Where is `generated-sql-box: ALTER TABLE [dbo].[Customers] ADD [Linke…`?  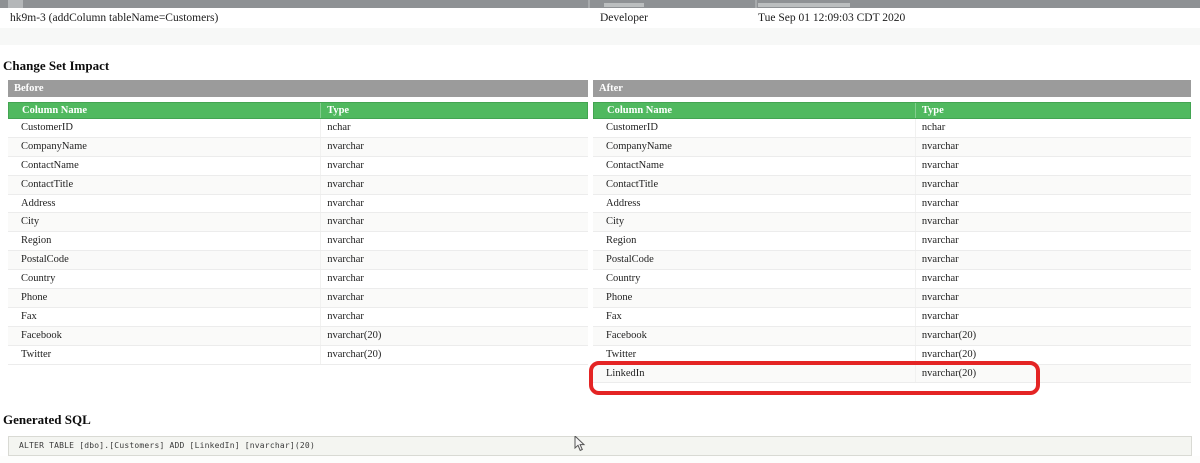 generated-sql-box: ALTER TABLE [dbo].[Customers] ADD [Linke… is located at coordinates (600, 446).